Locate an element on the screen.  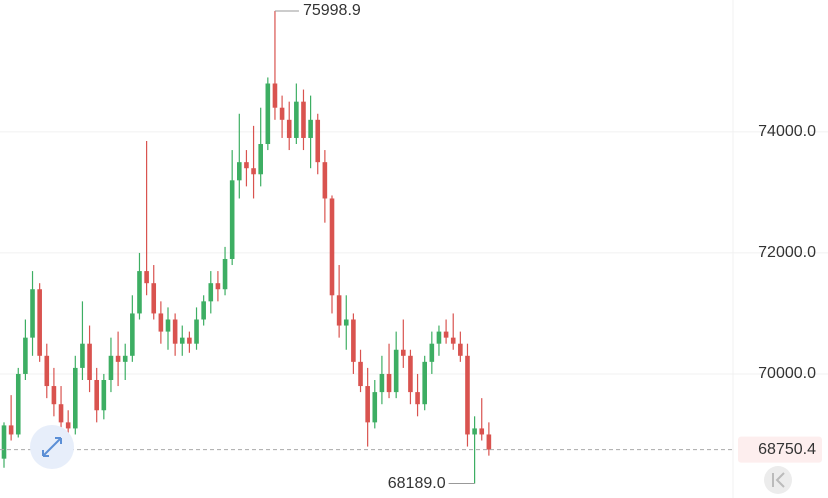
expand-icon is located at coordinates (52, 447).